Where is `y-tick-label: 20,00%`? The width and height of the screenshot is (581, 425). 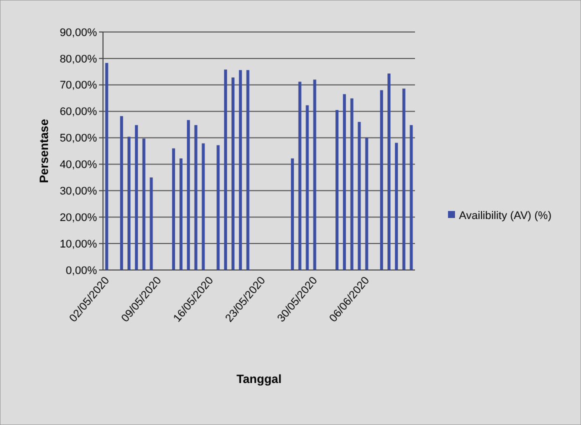 y-tick-label: 20,00% is located at coordinates (79, 218).